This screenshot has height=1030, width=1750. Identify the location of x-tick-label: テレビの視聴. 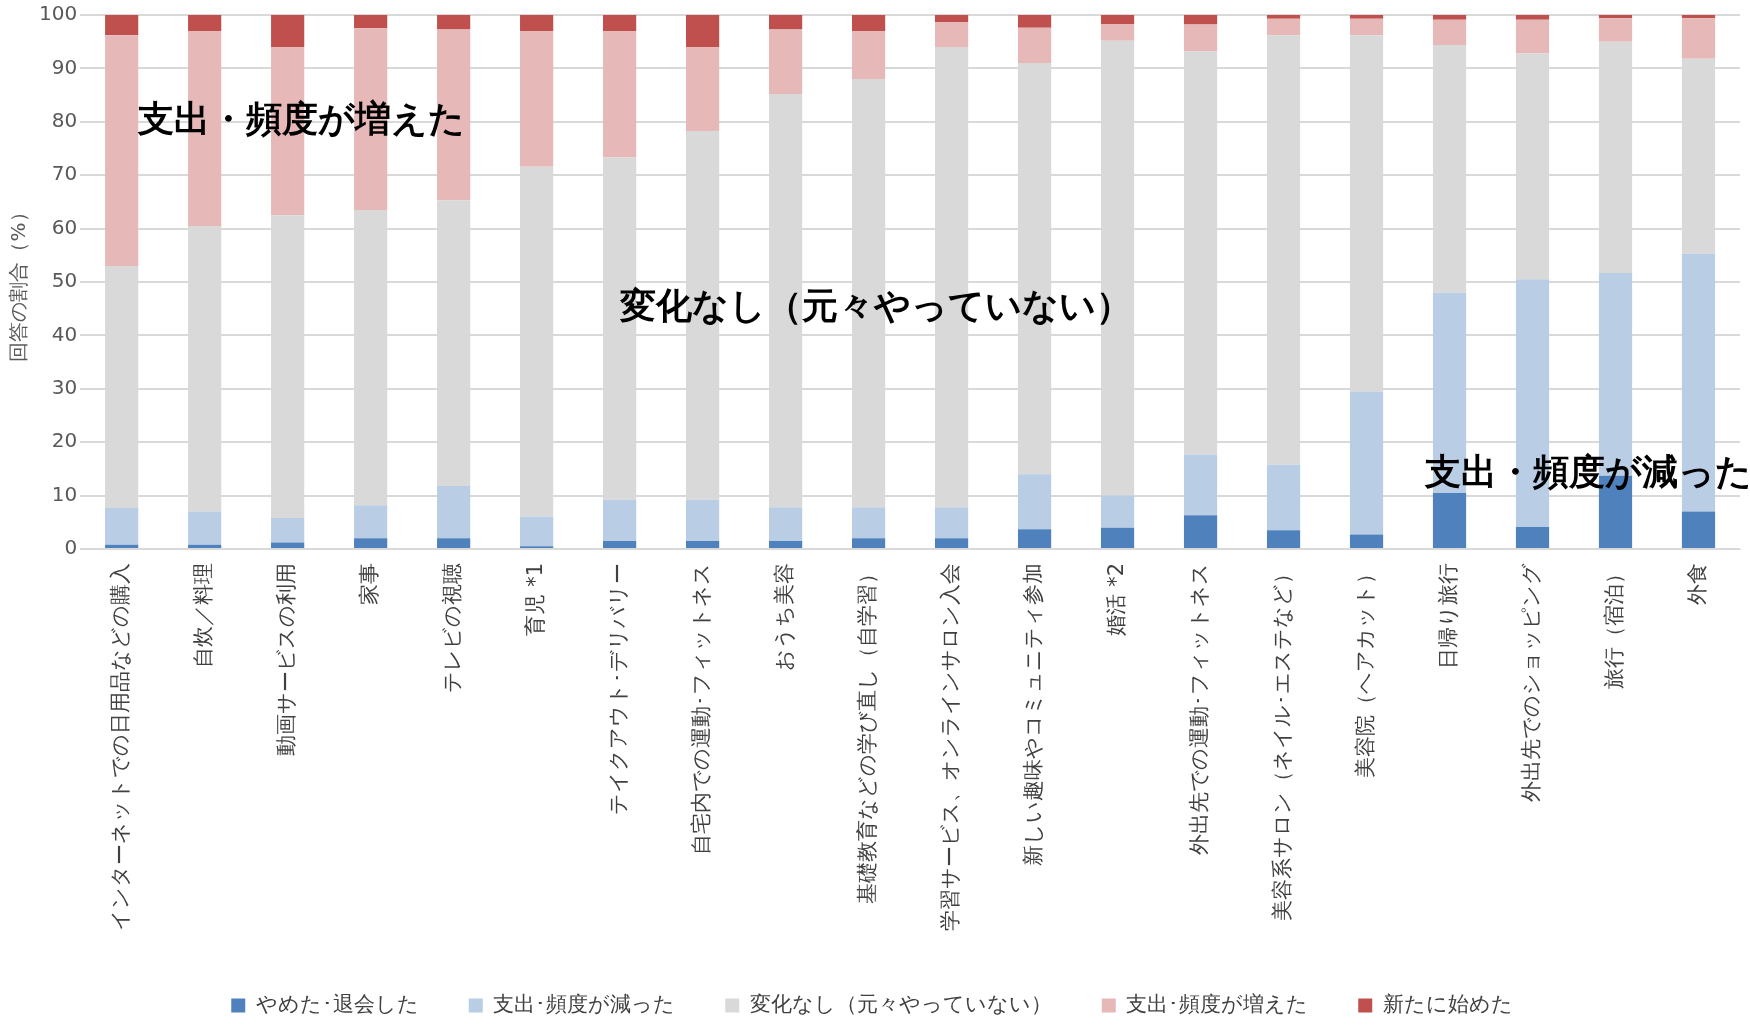
(452, 628).